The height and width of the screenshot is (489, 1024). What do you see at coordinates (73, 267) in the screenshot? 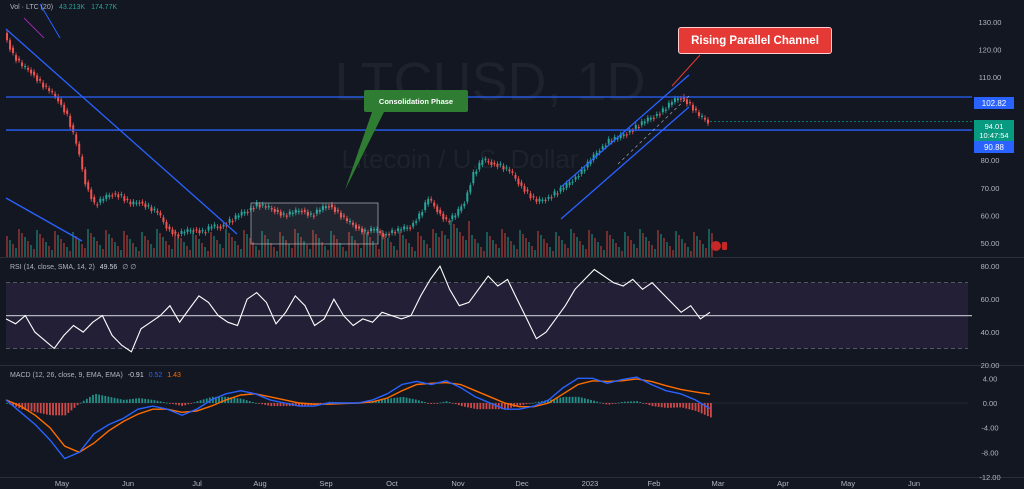
I see `rsi-legend: RSI (14, close, SMA, 14, 2) 49.56 ∅ ∅` at bounding box center [73, 267].